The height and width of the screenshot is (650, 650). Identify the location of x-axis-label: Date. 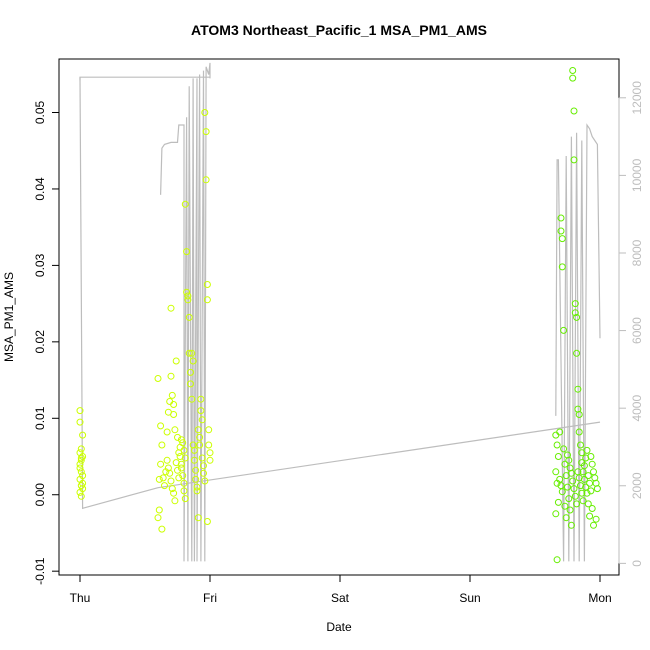
(339, 627).